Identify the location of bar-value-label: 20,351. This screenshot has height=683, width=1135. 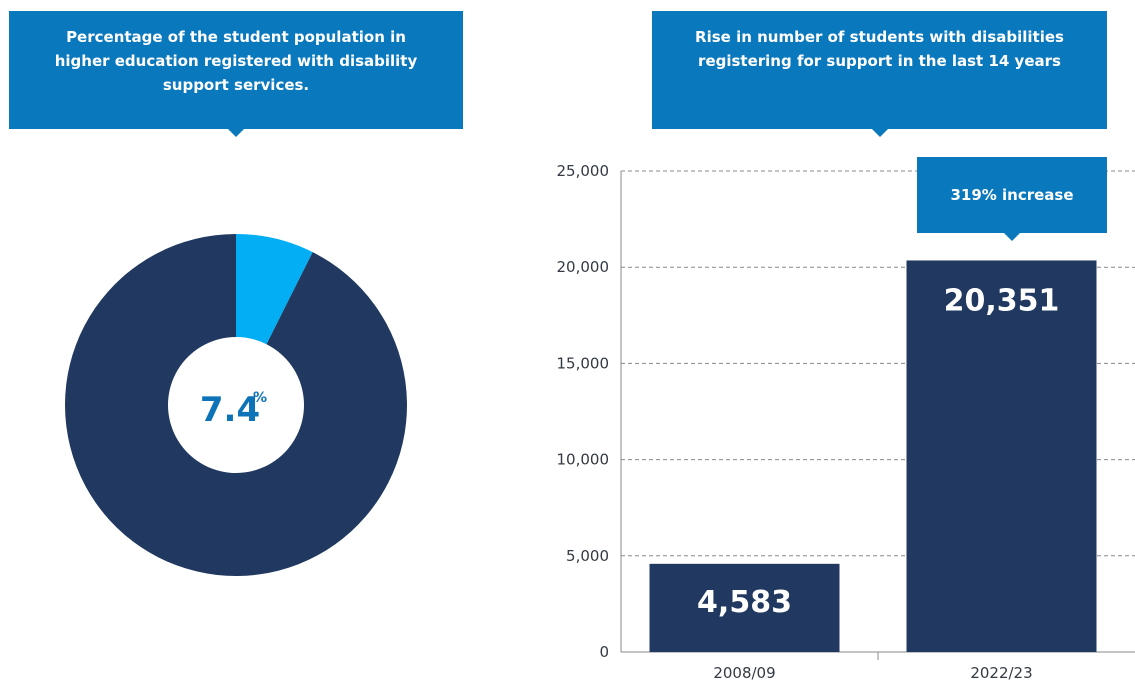
(1002, 300).